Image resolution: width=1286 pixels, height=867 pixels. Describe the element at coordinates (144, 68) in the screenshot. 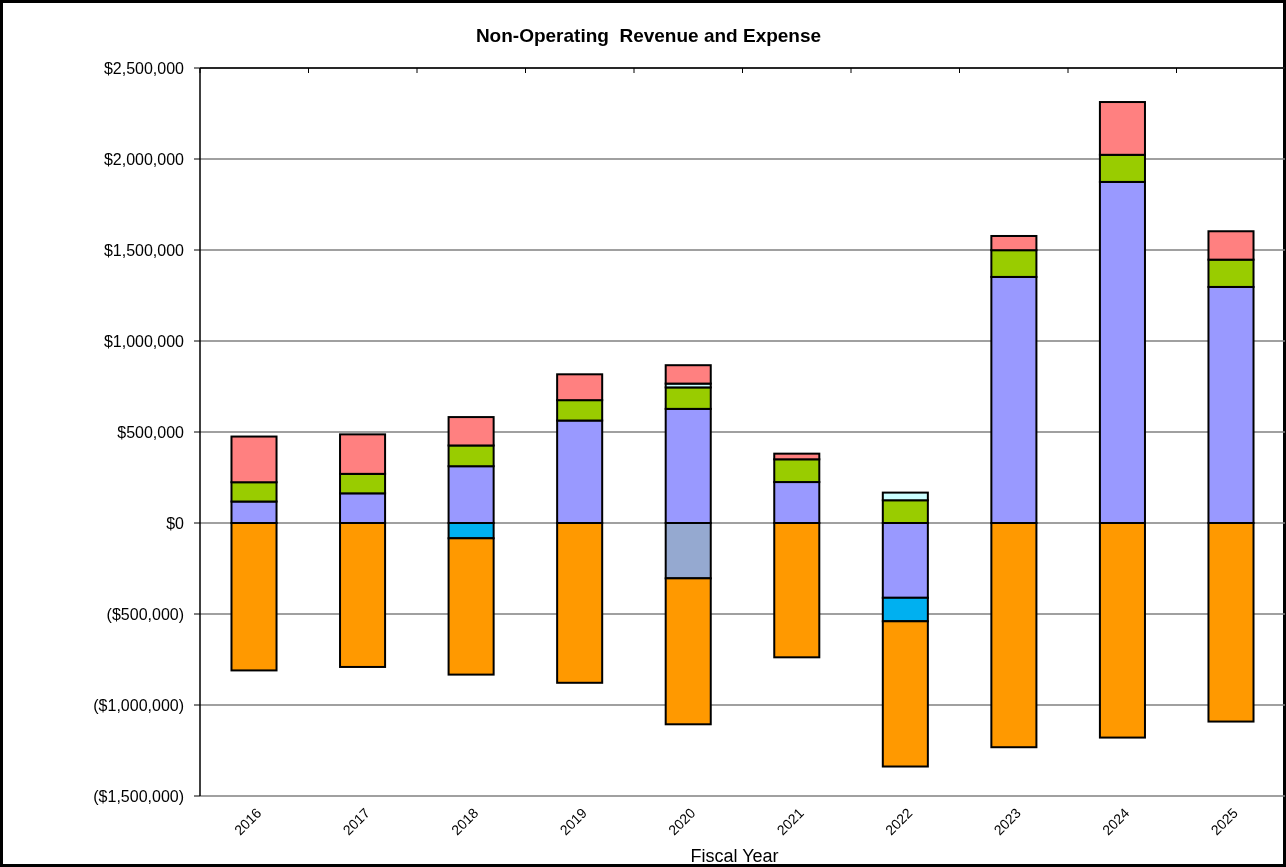

I see `y-tick-label: $2,500,000` at that location.